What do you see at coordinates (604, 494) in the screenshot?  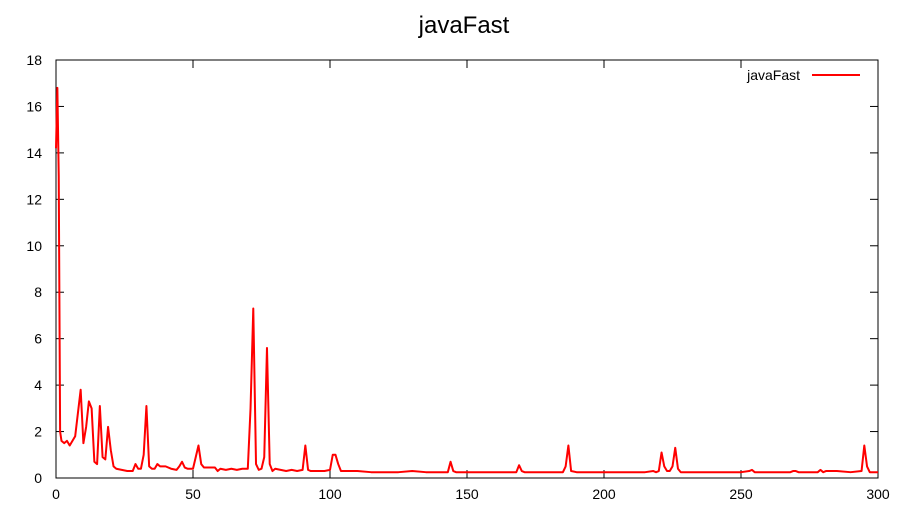 I see `x-tick-label: 200` at bounding box center [604, 494].